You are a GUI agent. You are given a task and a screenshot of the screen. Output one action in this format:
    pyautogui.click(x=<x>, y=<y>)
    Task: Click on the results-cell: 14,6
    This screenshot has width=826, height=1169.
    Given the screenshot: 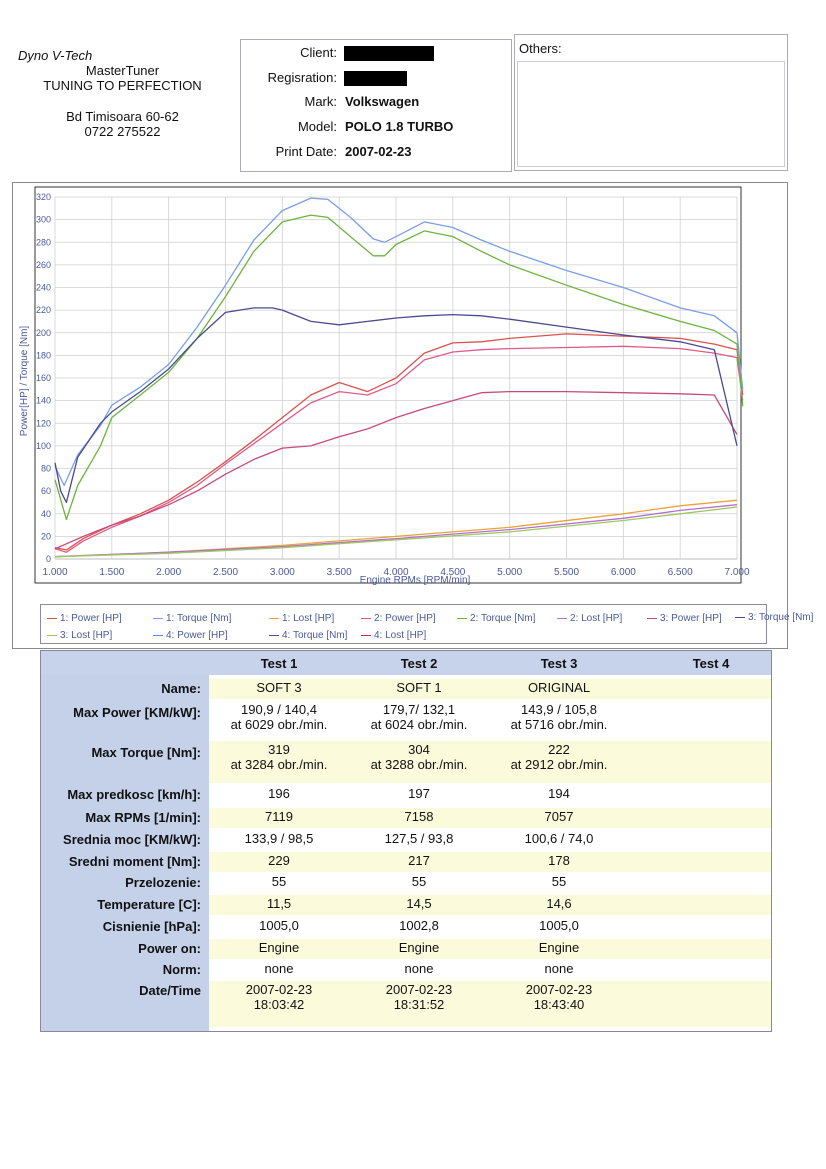 What is the action you would take?
    pyautogui.click(x=559, y=903)
    